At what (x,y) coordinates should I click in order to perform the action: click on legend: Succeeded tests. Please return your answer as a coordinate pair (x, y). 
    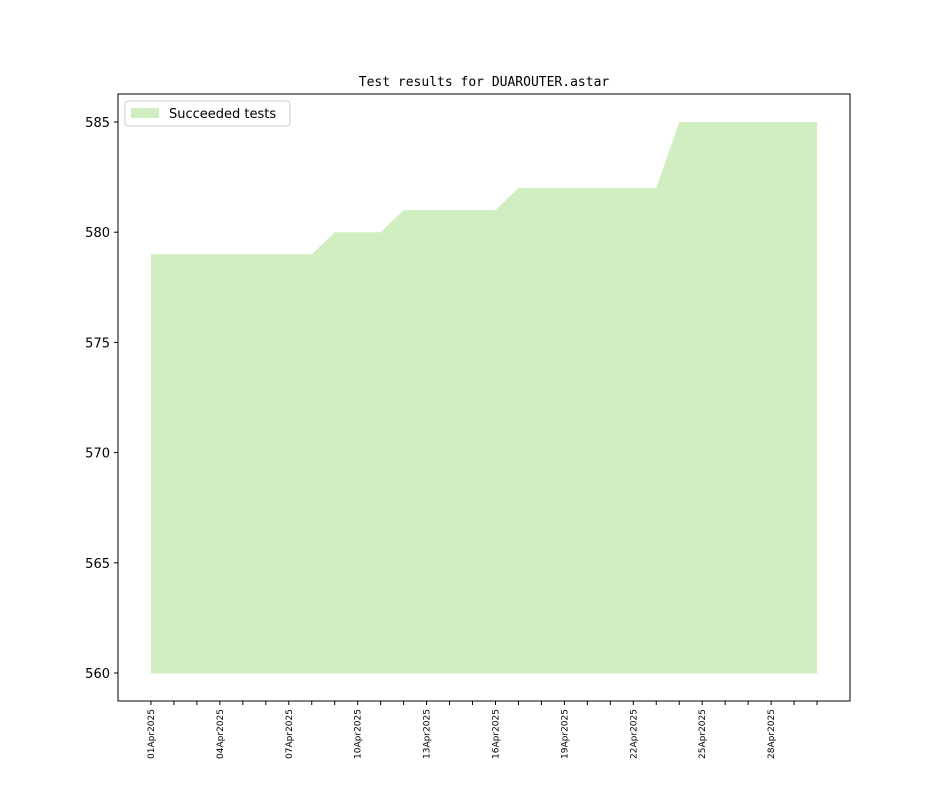
    Looking at the image, I should click on (207, 113).